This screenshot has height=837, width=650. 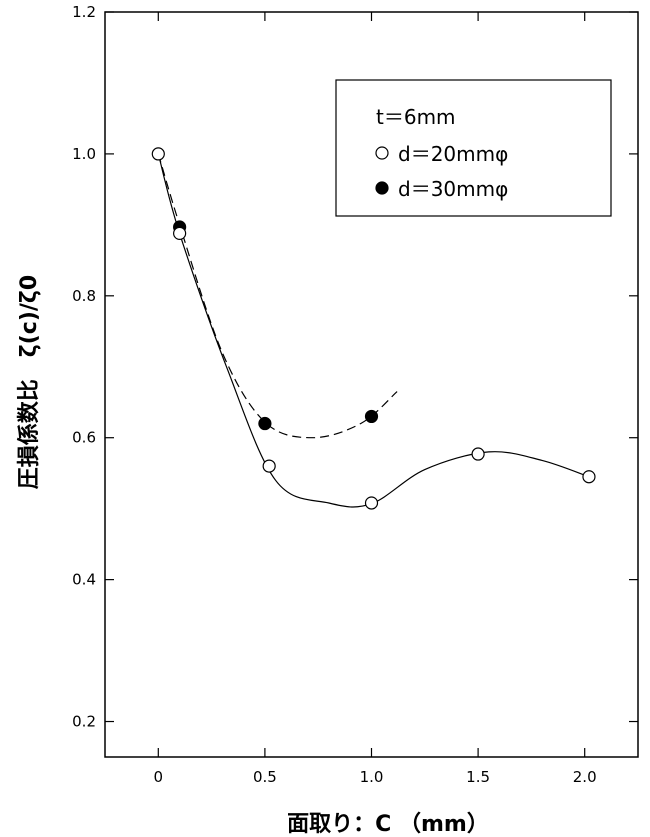 What do you see at coordinates (372, 777) in the screenshot?
I see `x-tick-label: 1.0` at bounding box center [372, 777].